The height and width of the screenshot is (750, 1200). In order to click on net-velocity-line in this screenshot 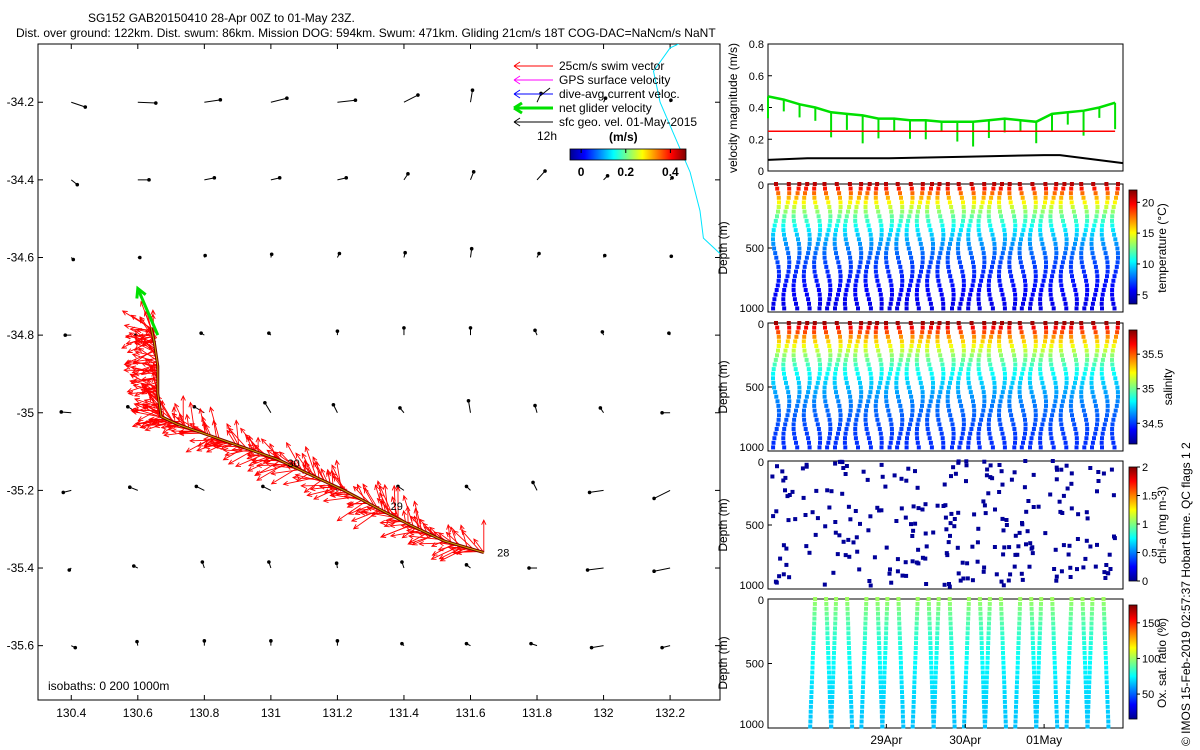, I will do `click(148, 311)`.